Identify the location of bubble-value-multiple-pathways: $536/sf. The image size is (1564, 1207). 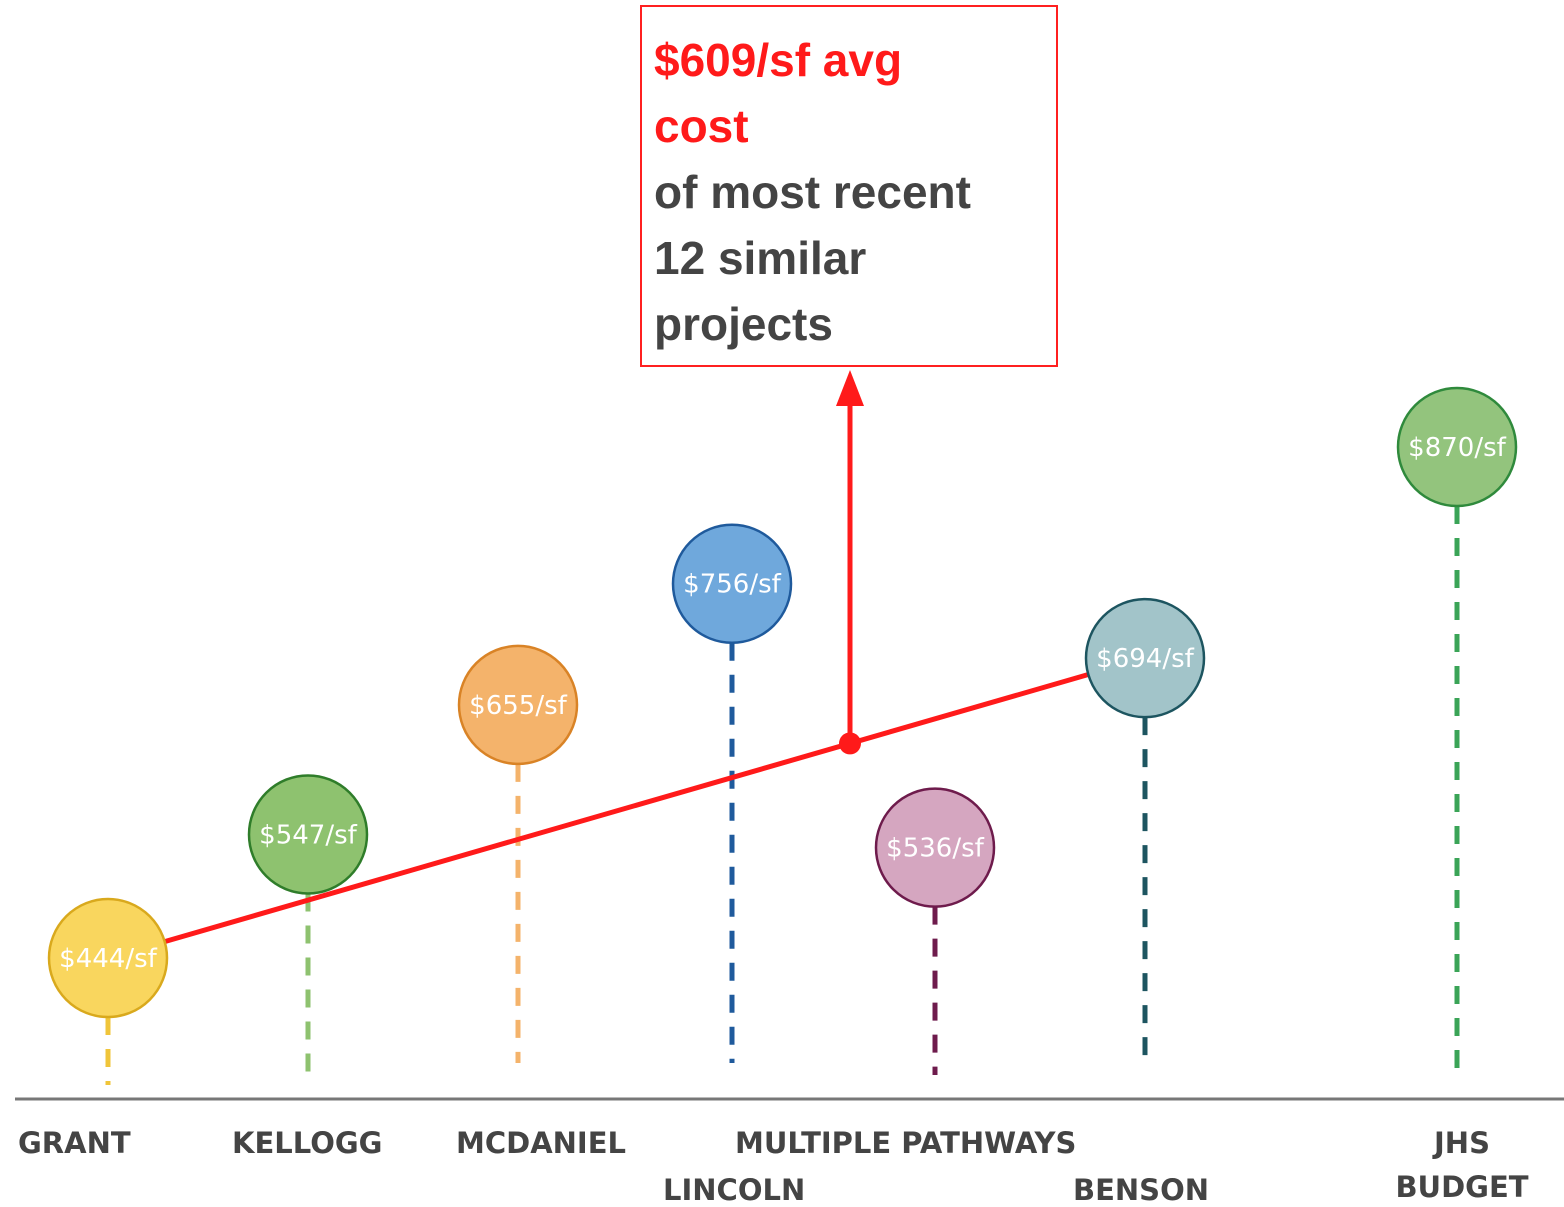
(935, 849).